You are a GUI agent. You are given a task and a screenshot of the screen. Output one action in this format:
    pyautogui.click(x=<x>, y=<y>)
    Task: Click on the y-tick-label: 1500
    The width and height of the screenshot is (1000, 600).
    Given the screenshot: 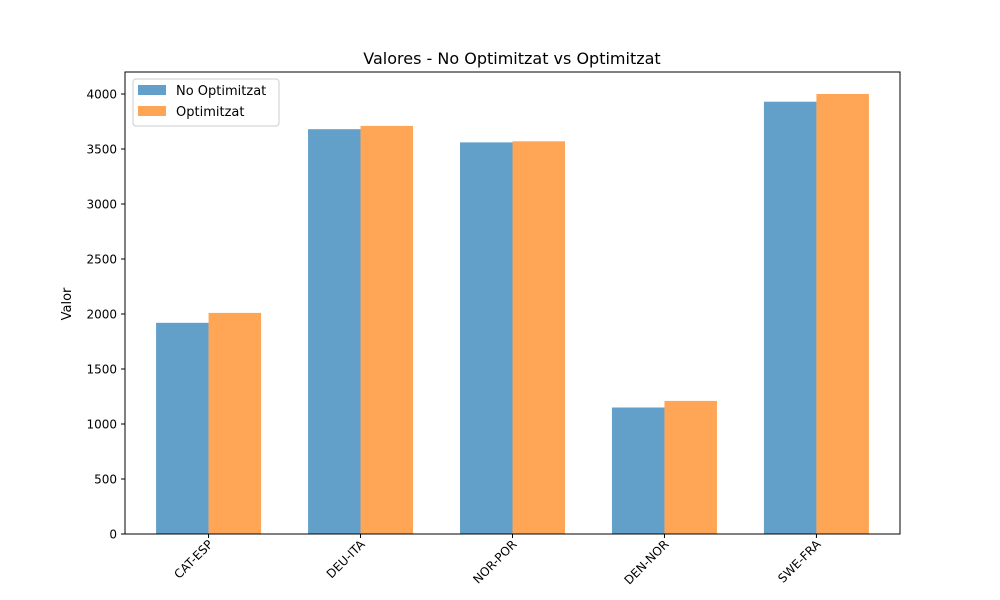 What is the action you would take?
    pyautogui.click(x=101, y=370)
    